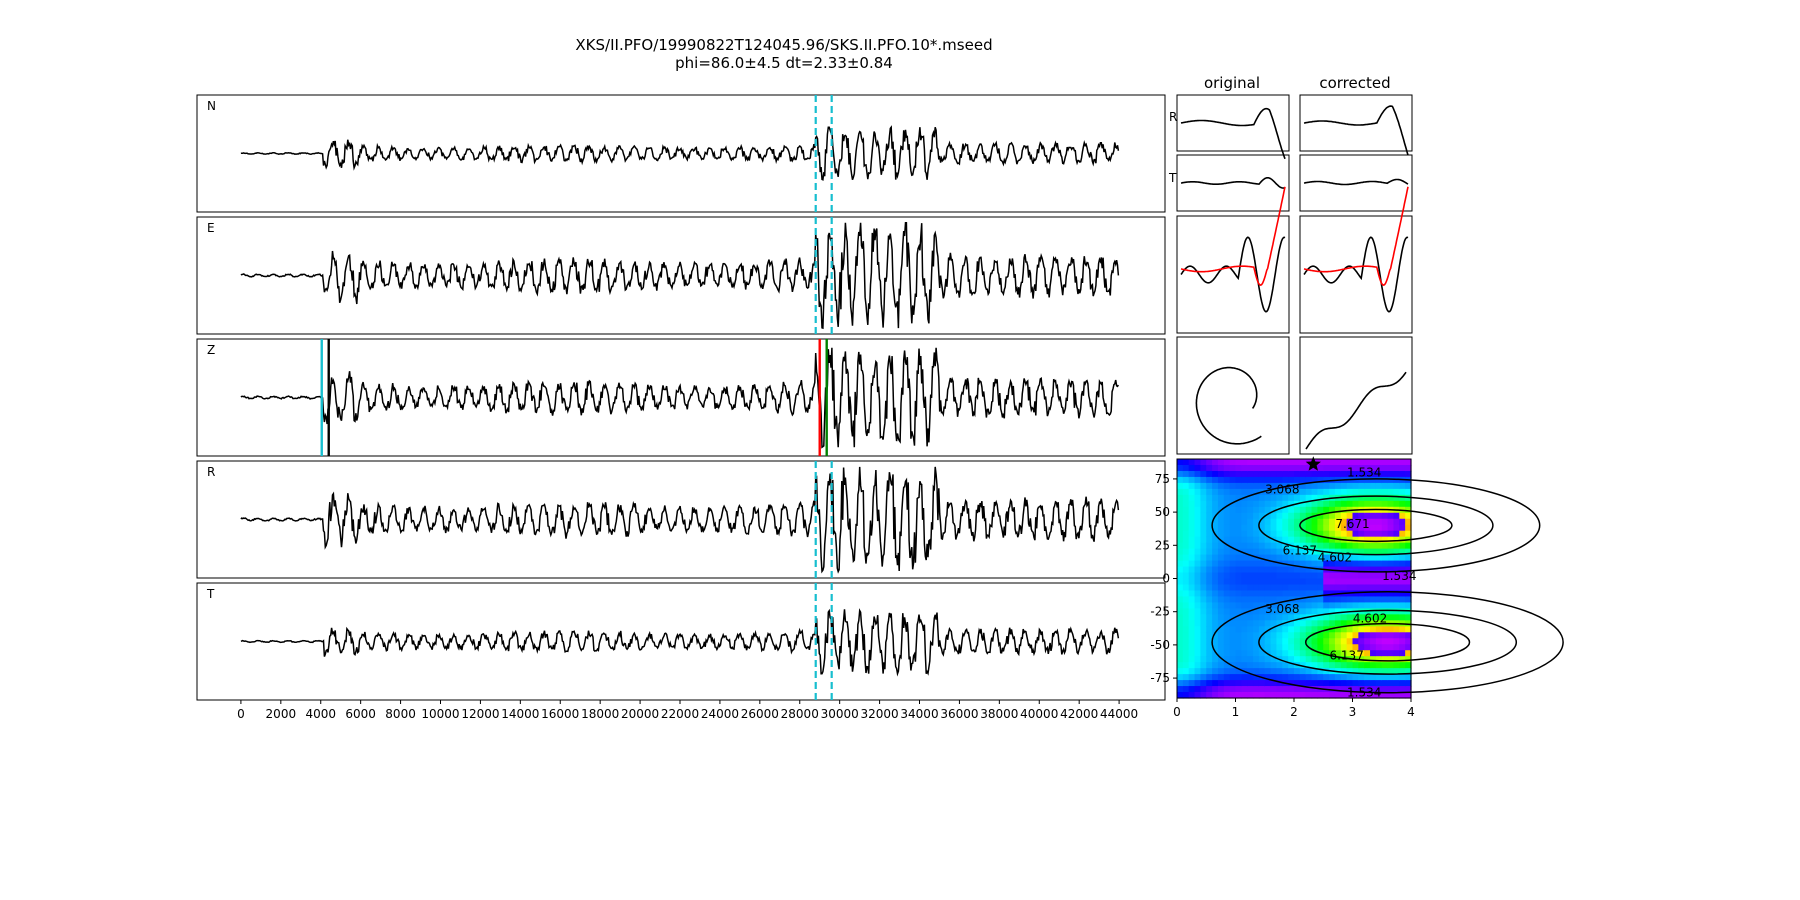 The image size is (1800, 900). What do you see at coordinates (1160, 612) in the screenshot?
I see `grid-y-tick-label: -25` at bounding box center [1160, 612].